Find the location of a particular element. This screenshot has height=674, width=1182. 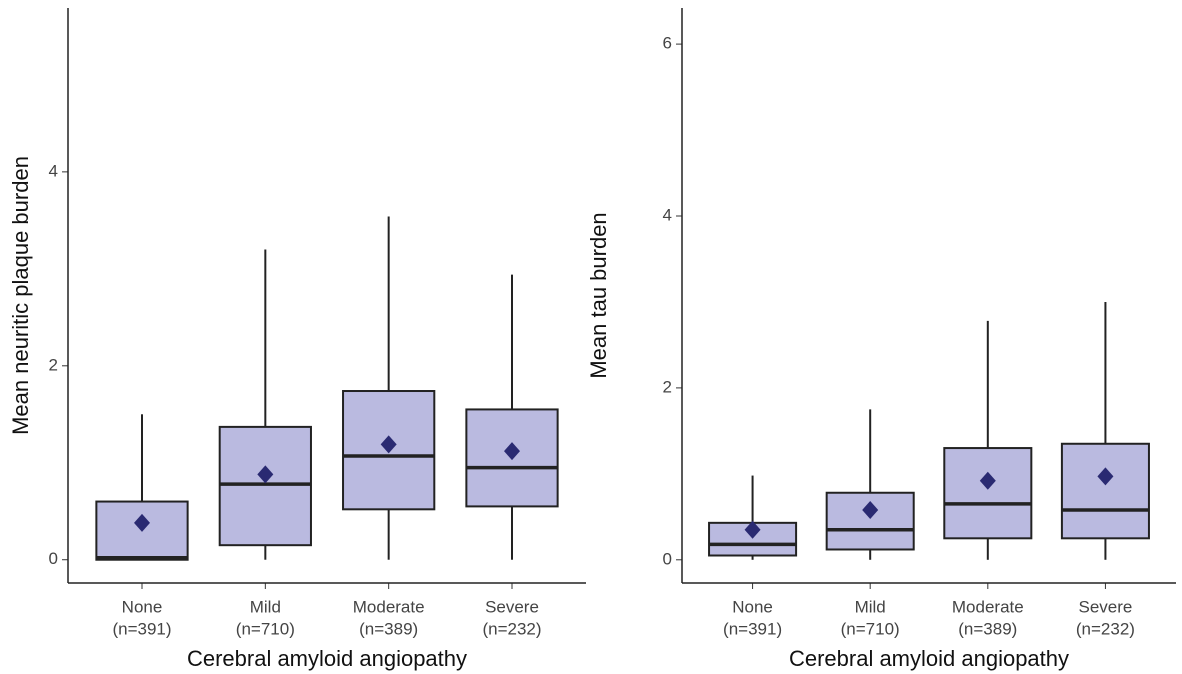

y-tick-label: 6 is located at coordinates (667, 43).